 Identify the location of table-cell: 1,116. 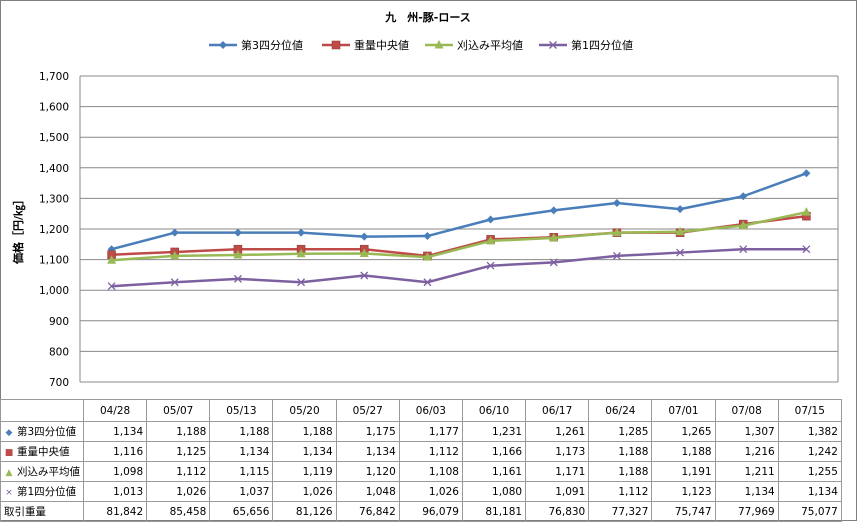
(115, 451).